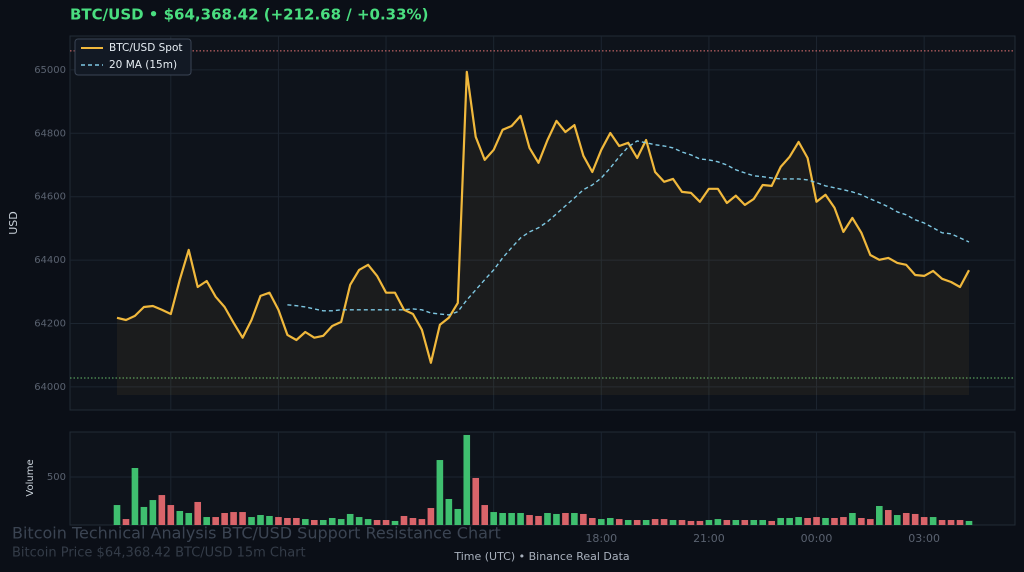  I want to click on legend-label: 20 MA (15m), so click(143, 65).